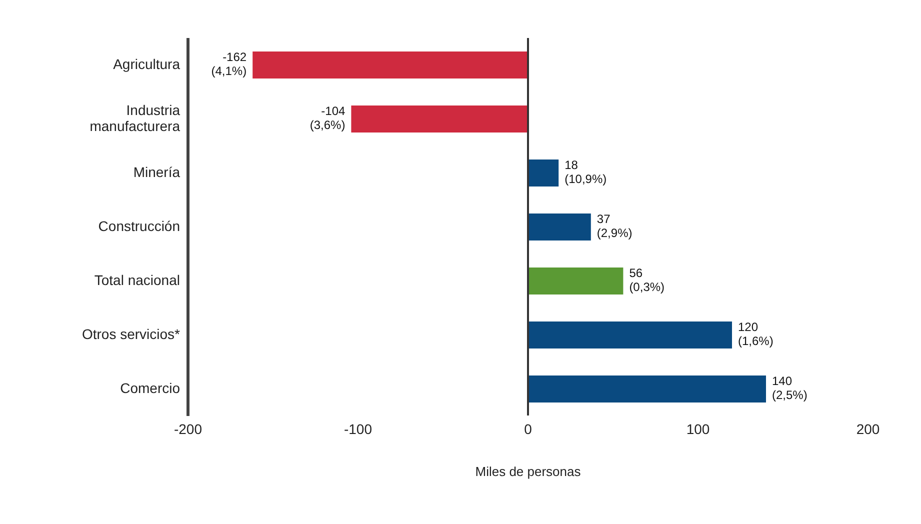  I want to click on x-axis-title: Miles de personas, so click(528, 471).